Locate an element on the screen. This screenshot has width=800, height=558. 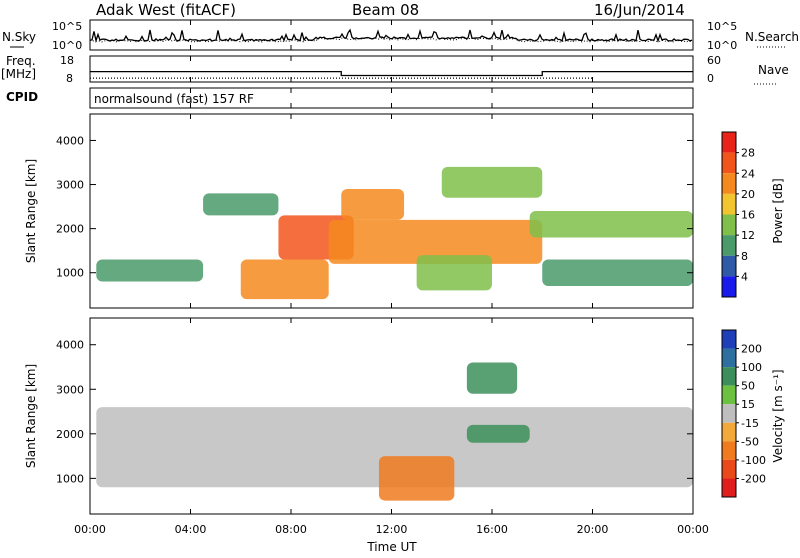
colorbar-label: 20 is located at coordinates (748, 194).